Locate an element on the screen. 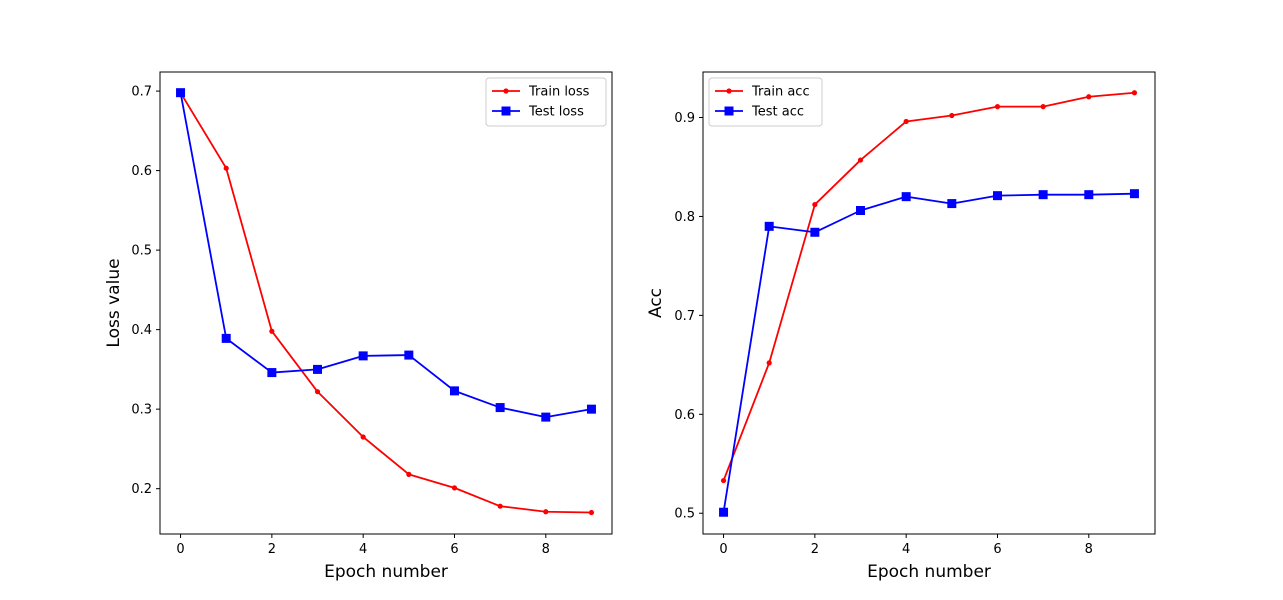  legend-marker-test-acc is located at coordinates (729, 111).